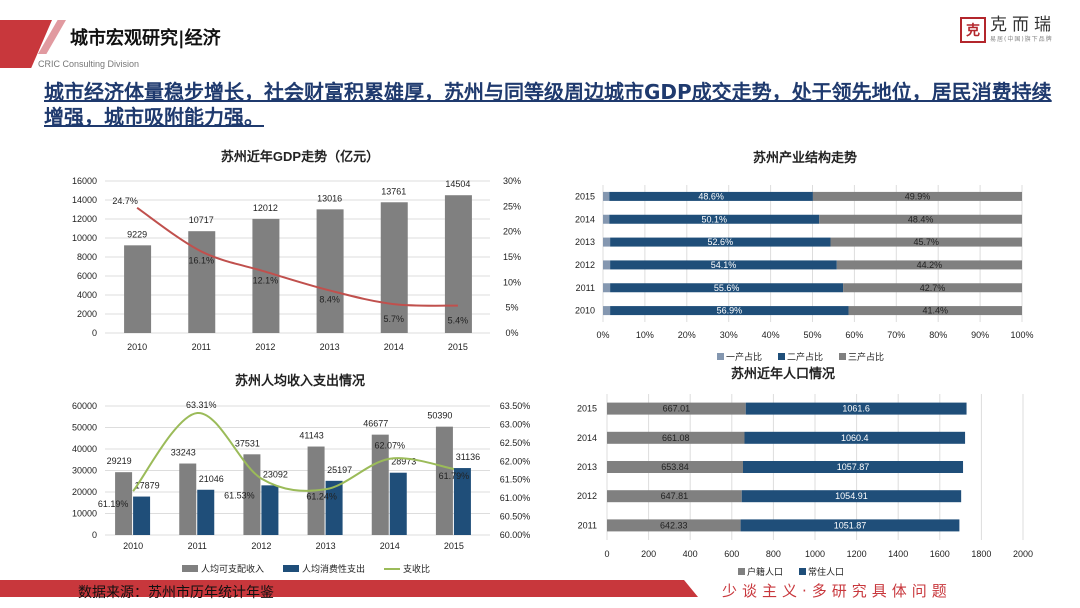 This screenshot has height=608, width=1080. What do you see at coordinates (602, 335) in the screenshot?
I see `x-tick-label: 0%` at bounding box center [602, 335].